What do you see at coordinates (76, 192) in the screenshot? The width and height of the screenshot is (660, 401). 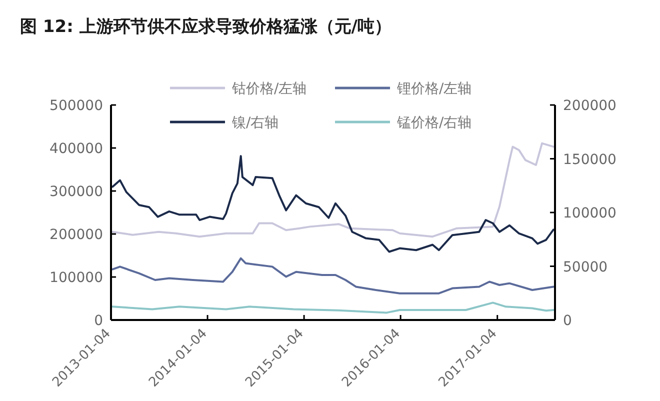 I see `y-tick-label: 300000` at bounding box center [76, 192].